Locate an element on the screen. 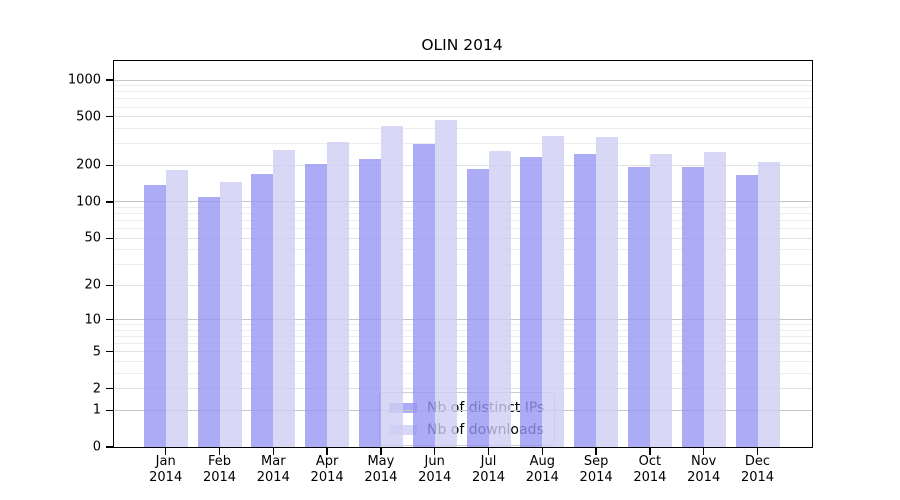 The width and height of the screenshot is (900, 500). bar-jun-downloads is located at coordinates (445, 283).